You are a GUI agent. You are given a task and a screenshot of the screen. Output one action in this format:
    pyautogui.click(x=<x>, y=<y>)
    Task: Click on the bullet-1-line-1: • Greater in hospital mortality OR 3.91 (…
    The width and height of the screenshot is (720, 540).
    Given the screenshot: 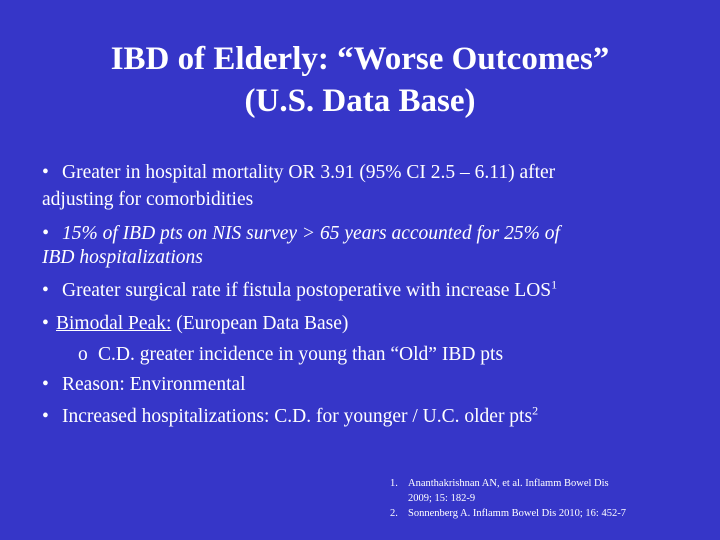 What is the action you would take?
    pyautogui.click(x=299, y=172)
    